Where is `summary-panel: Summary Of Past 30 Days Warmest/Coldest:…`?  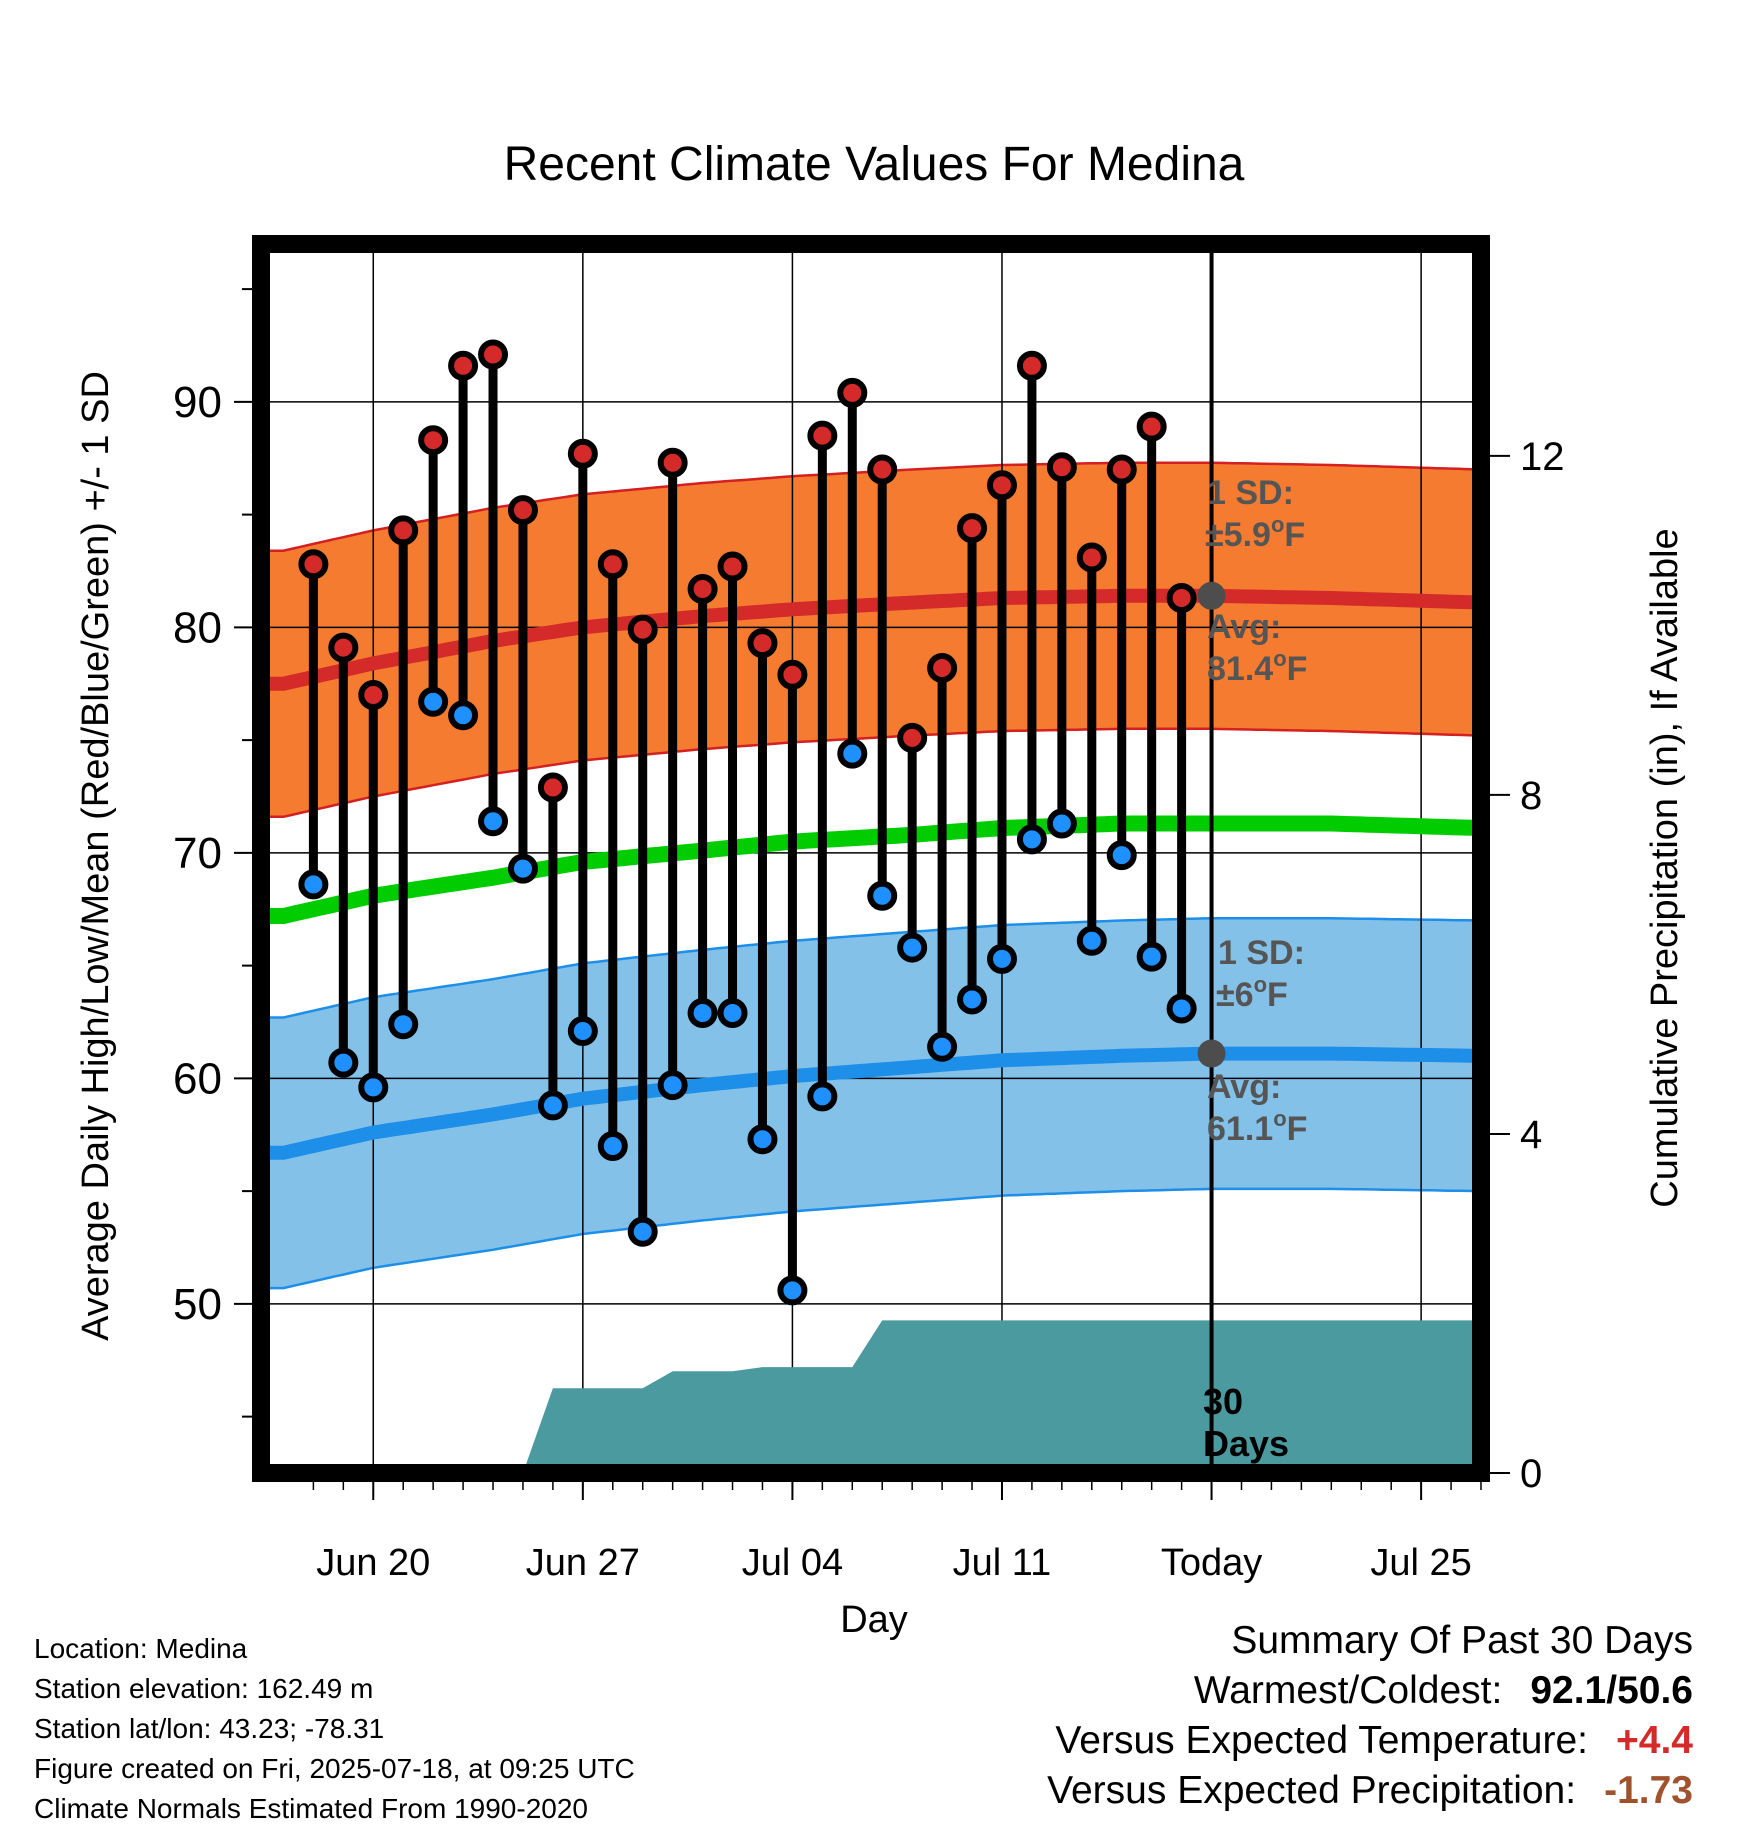 summary-panel: Summary Of Past 30 Days Warmest/Coldest:… is located at coordinates (1370, 1716).